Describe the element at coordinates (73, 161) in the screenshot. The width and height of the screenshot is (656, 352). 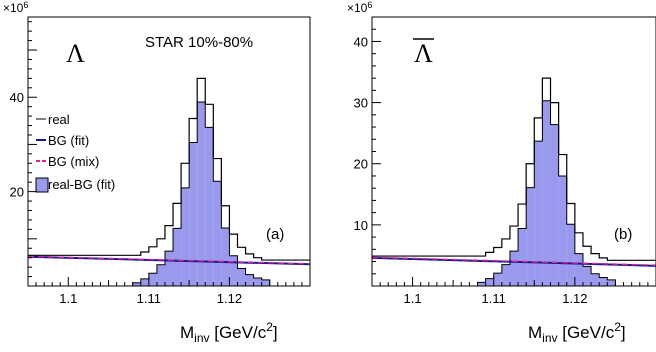
I see `legend-entry: BG (mix)` at that location.